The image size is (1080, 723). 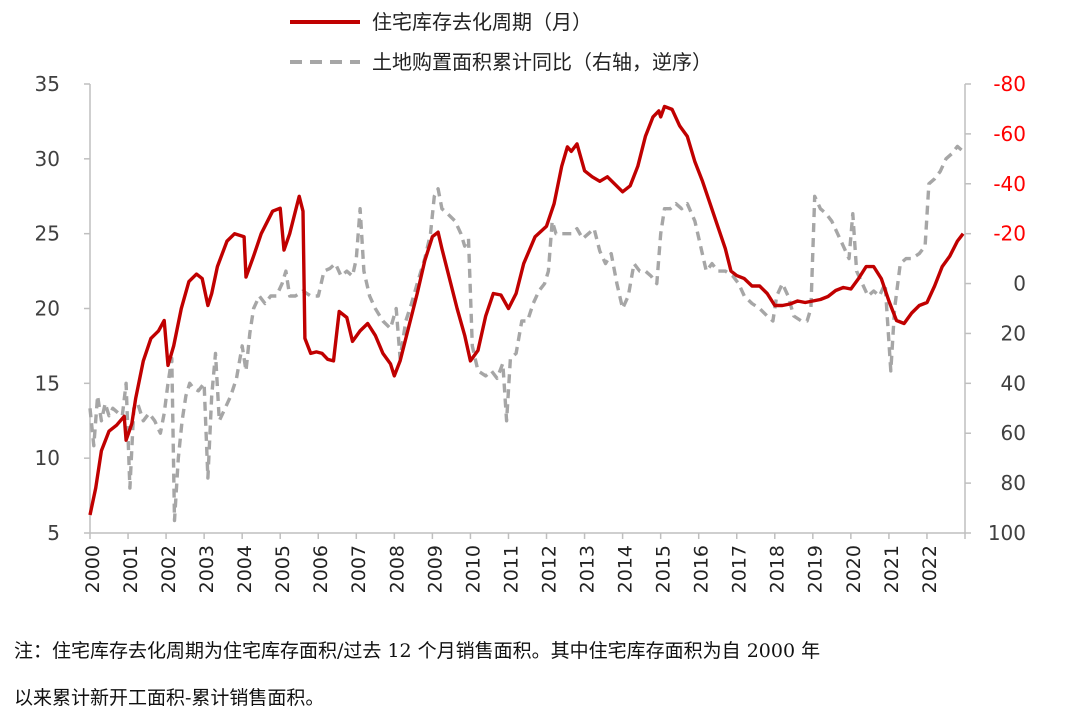 What do you see at coordinates (587, 569) in the screenshot?
I see `x-tick-label: 2013` at bounding box center [587, 569].